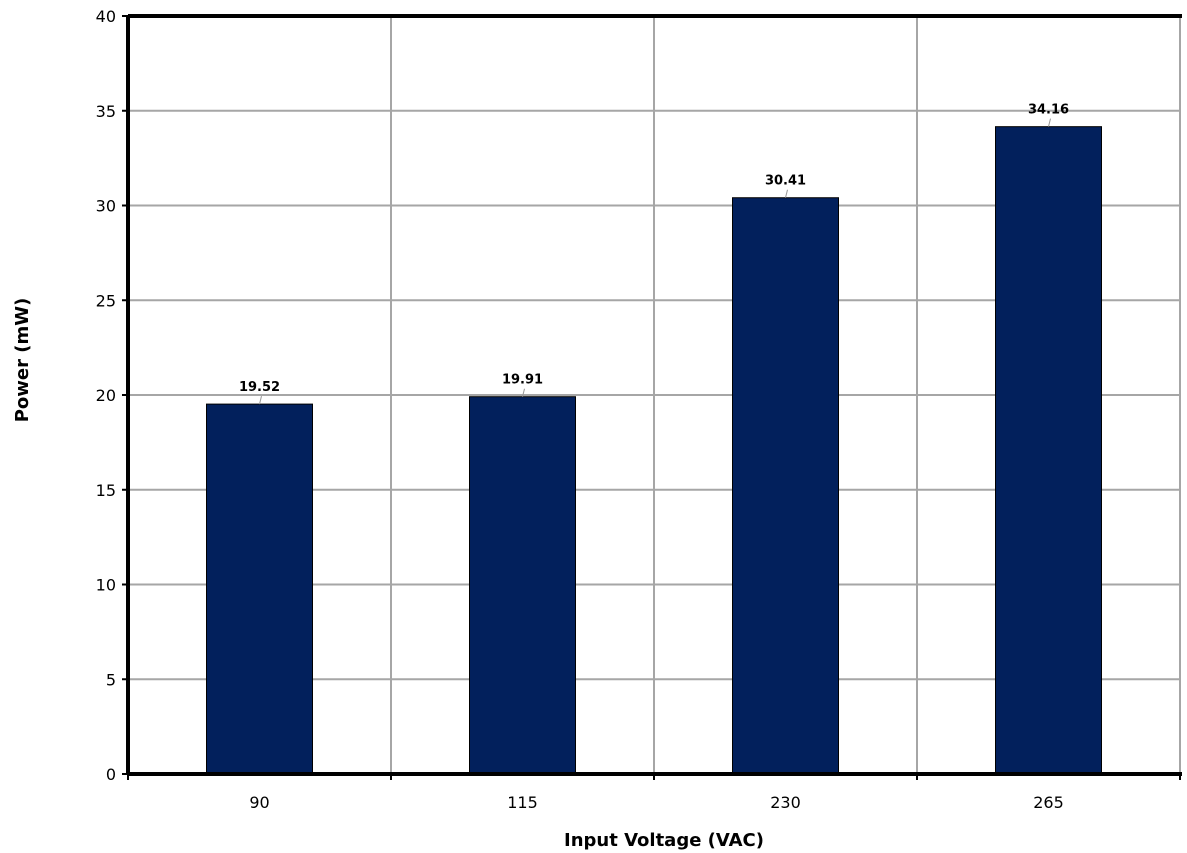 The width and height of the screenshot is (1187, 853). Describe the element at coordinates (1048, 110) in the screenshot. I see `data-label: 34.16` at that location.